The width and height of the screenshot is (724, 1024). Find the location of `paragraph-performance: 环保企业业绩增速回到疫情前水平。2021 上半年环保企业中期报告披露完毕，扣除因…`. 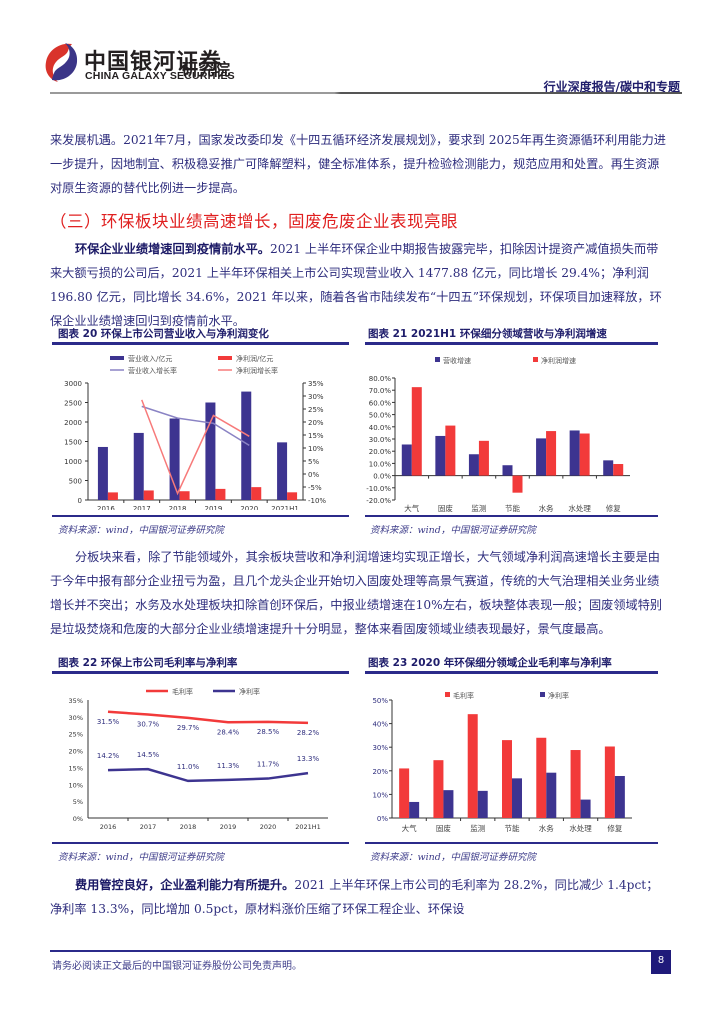

paragraph-performance: 环保企业业绩增速回到疫情前水平。2021 上半年环保企业中期报告披露完毕，扣除因… is located at coordinates (360, 285).